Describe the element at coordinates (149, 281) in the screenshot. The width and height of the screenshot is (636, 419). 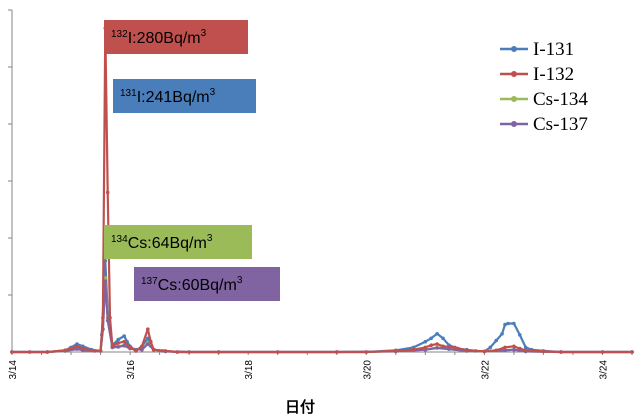
I see `annotation-isotope-mass: 137` at that location.